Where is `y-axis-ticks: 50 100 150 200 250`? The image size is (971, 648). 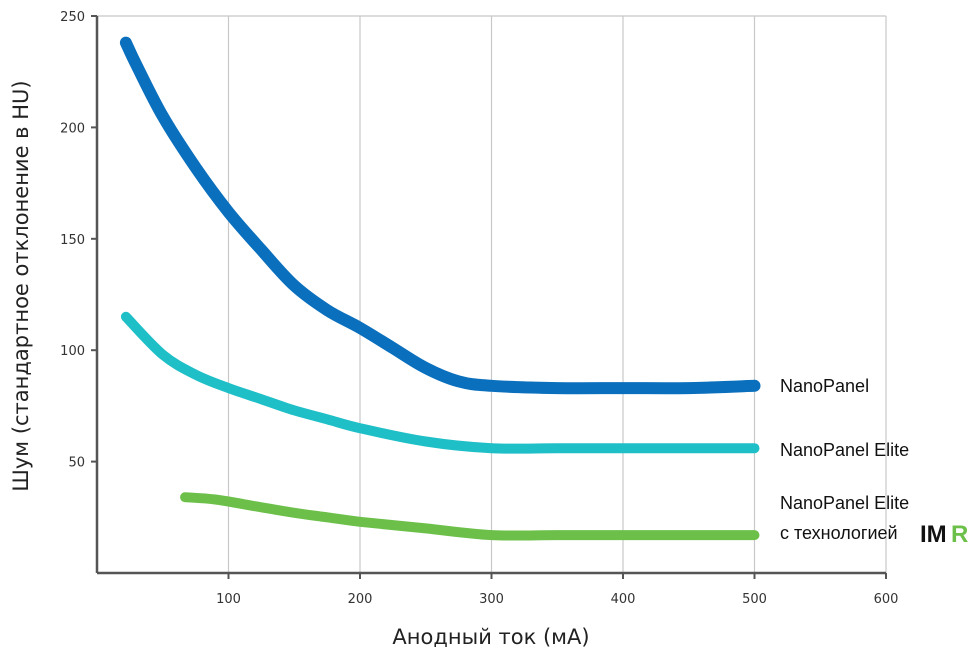 y-axis-ticks: 50 100 150 200 250 is located at coordinates (78, 240).